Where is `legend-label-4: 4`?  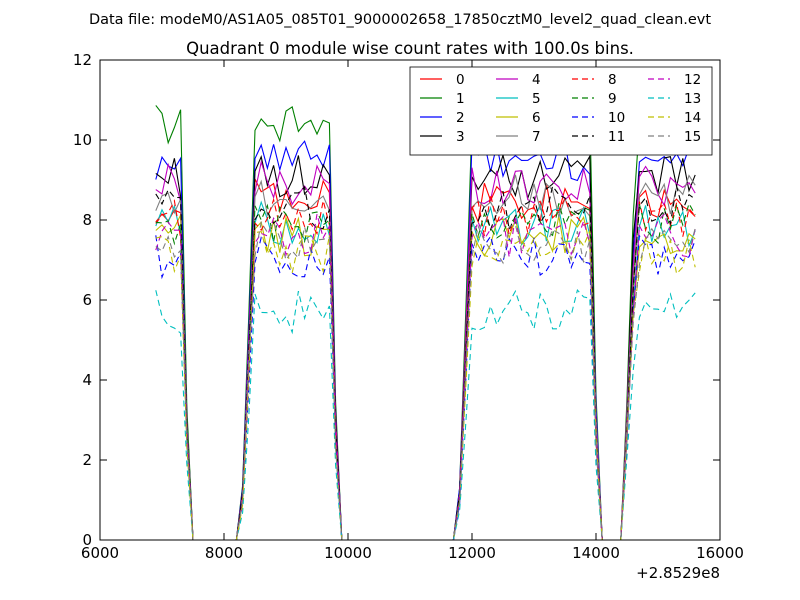 legend-label-4: 4 is located at coordinates (536, 80).